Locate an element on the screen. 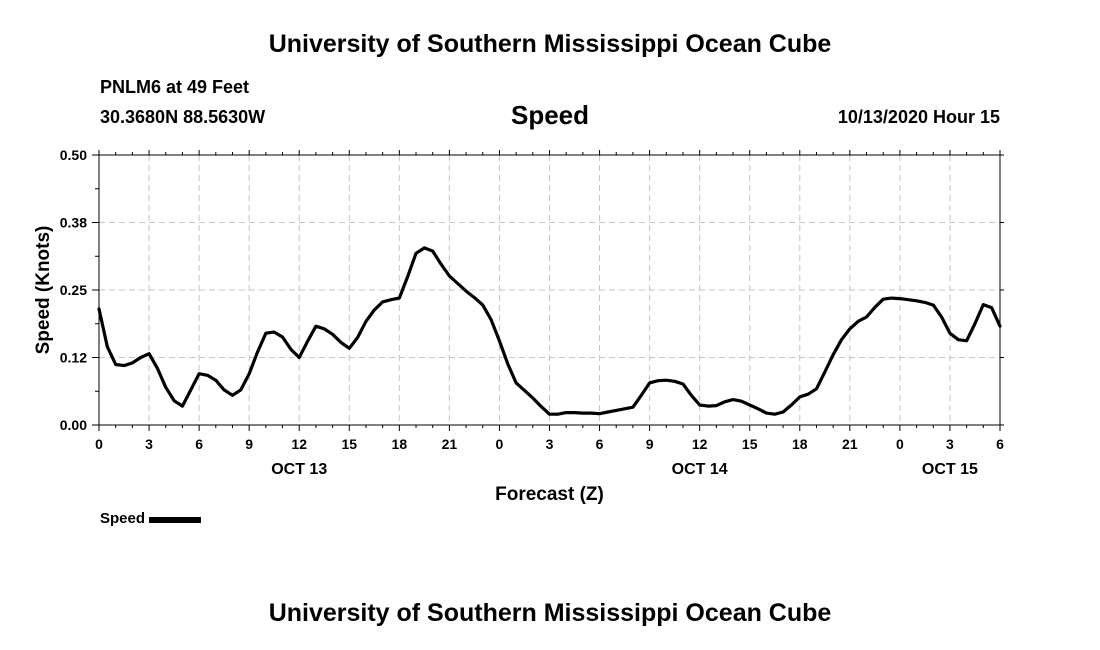 The height and width of the screenshot is (650, 1100). date-label: OCT 14 is located at coordinates (700, 469).